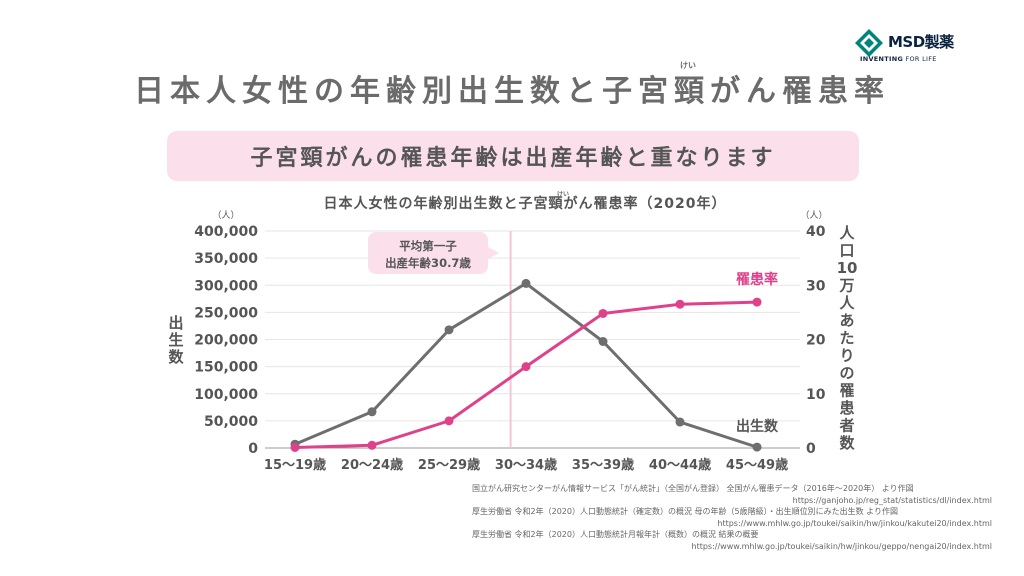 This screenshot has width=1024, height=576. What do you see at coordinates (603, 465) in the screenshot?
I see `x-tick-label: 35〜39歳` at bounding box center [603, 465].